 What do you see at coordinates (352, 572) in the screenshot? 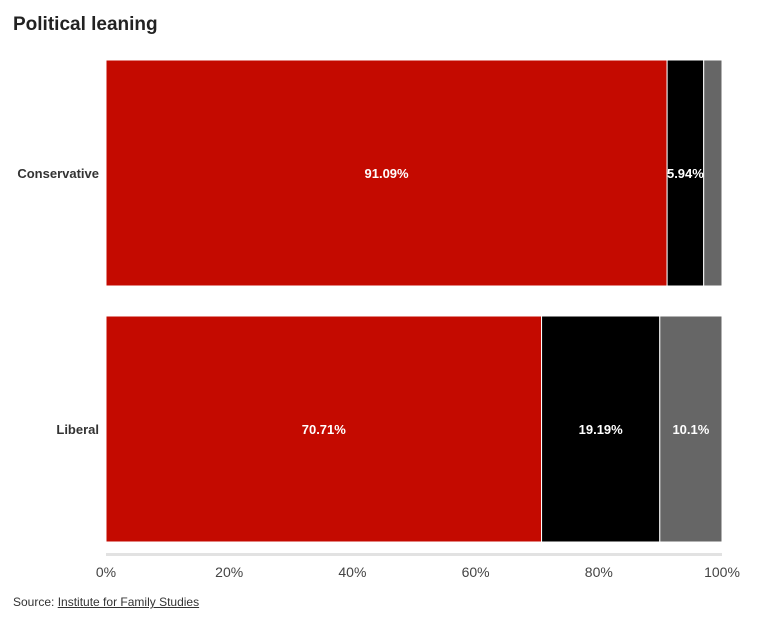
I see `x-tick-label-40: 40%` at bounding box center [352, 572].